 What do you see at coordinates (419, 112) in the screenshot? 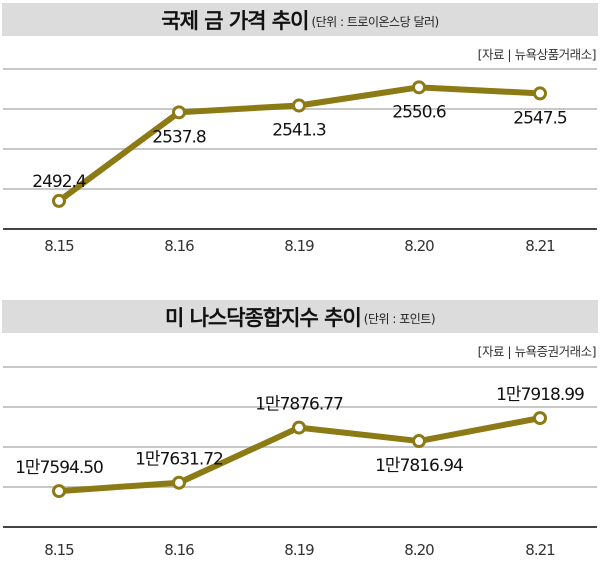
I see `data-label: 2550.6` at bounding box center [419, 112].